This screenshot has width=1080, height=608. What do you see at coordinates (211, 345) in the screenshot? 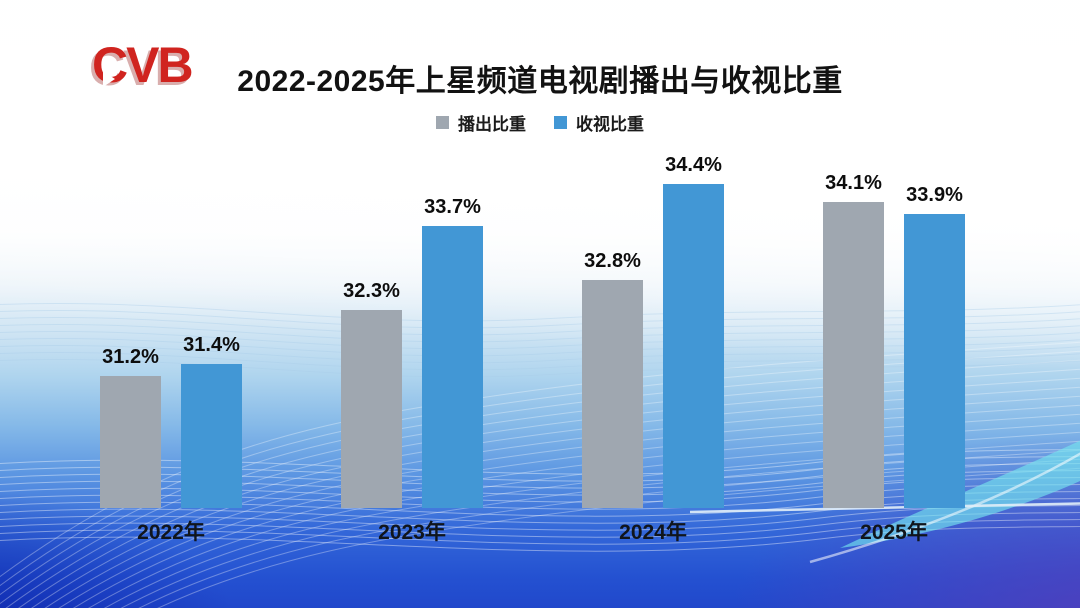
I see `value-label: 31.4%` at bounding box center [211, 345].